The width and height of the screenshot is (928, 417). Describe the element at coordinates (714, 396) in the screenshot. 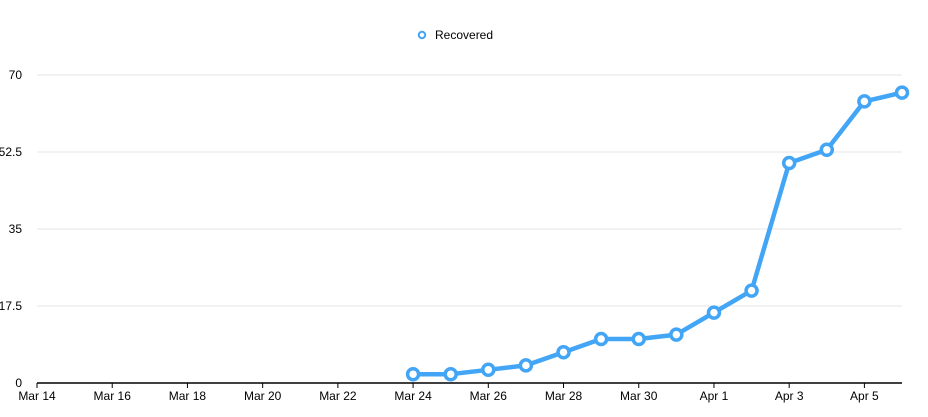

I see `x-tick-label: Apr 1` at that location.